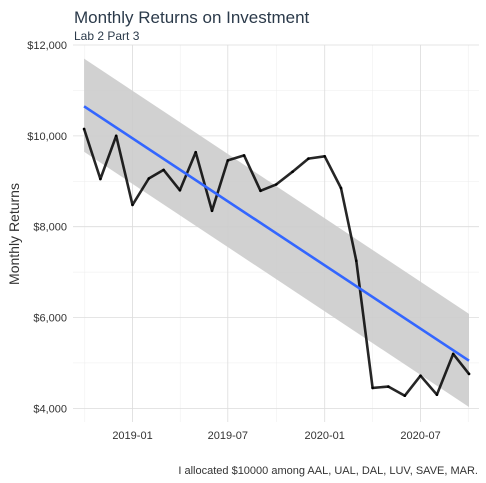  I want to click on y-tick-label: $4,000, so click(50, 409).